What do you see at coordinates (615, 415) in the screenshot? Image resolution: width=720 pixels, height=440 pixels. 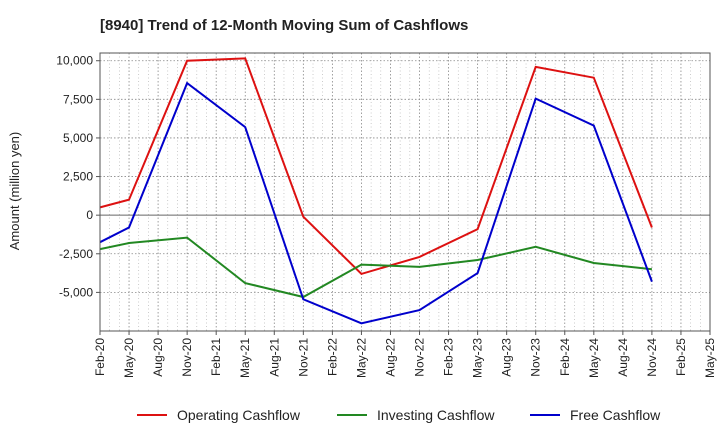 I see `legend-label: Free Cashflow` at bounding box center [615, 415].